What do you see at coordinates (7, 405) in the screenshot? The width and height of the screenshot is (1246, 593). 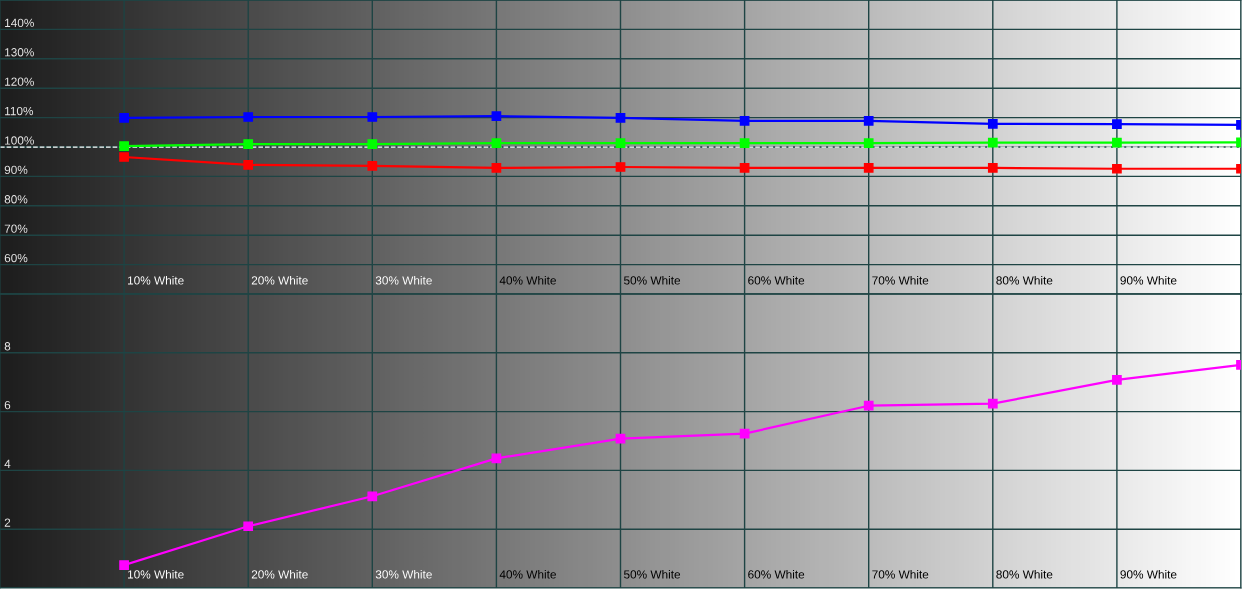 I see `y-tick-label: 6` at bounding box center [7, 405].